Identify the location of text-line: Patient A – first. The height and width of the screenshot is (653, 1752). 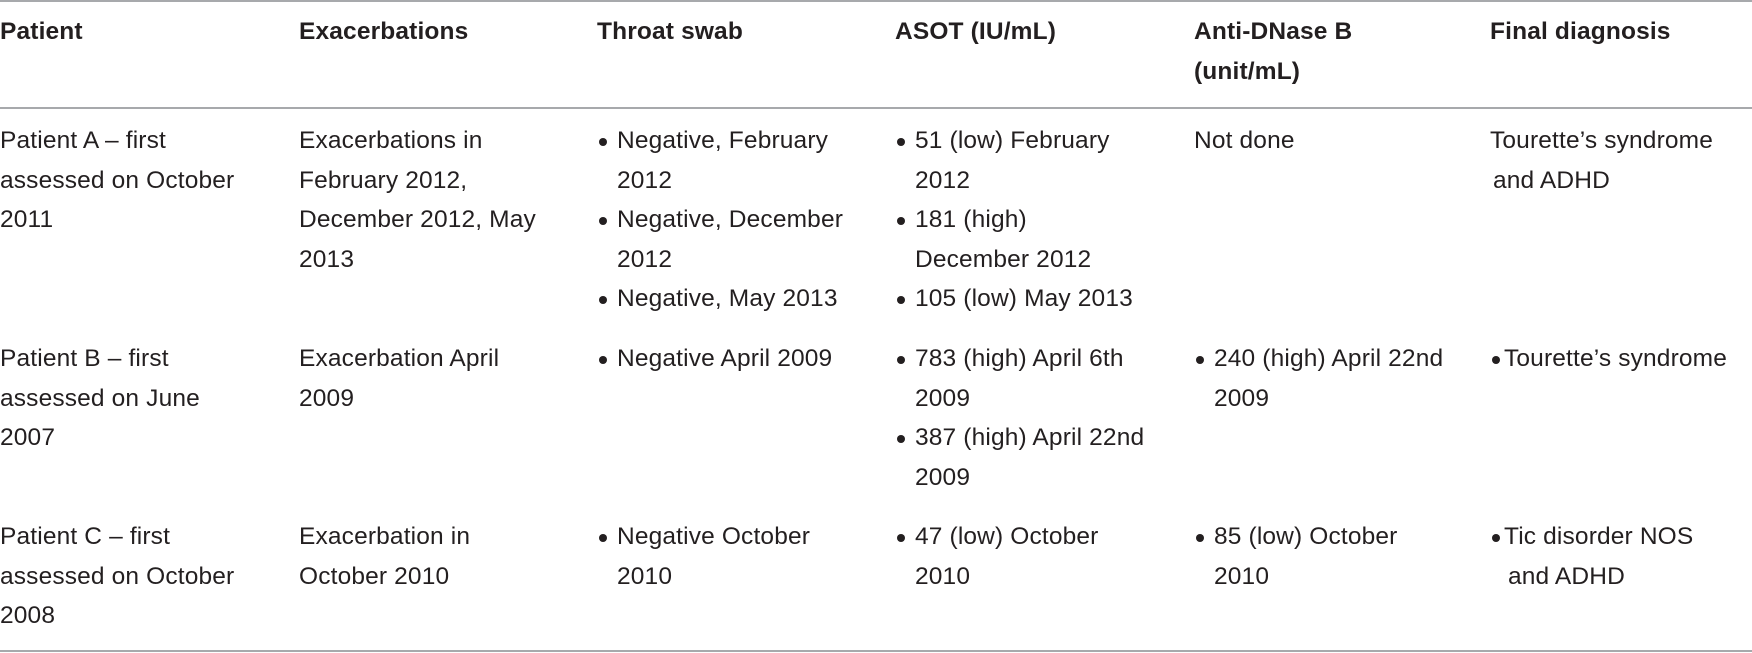
(83, 140).